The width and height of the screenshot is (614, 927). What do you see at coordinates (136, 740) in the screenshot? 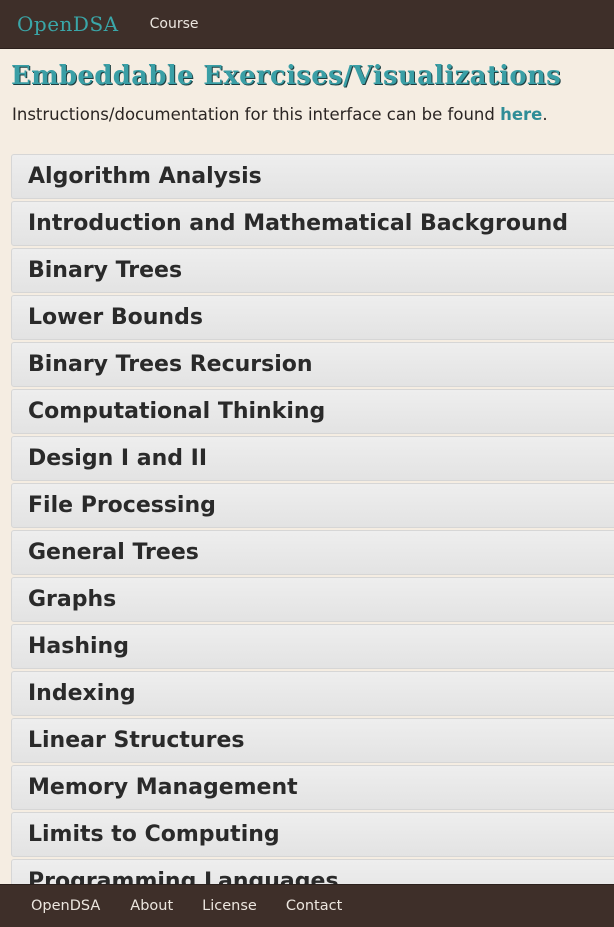
I see `category-label: Linear Structures` at bounding box center [136, 740].